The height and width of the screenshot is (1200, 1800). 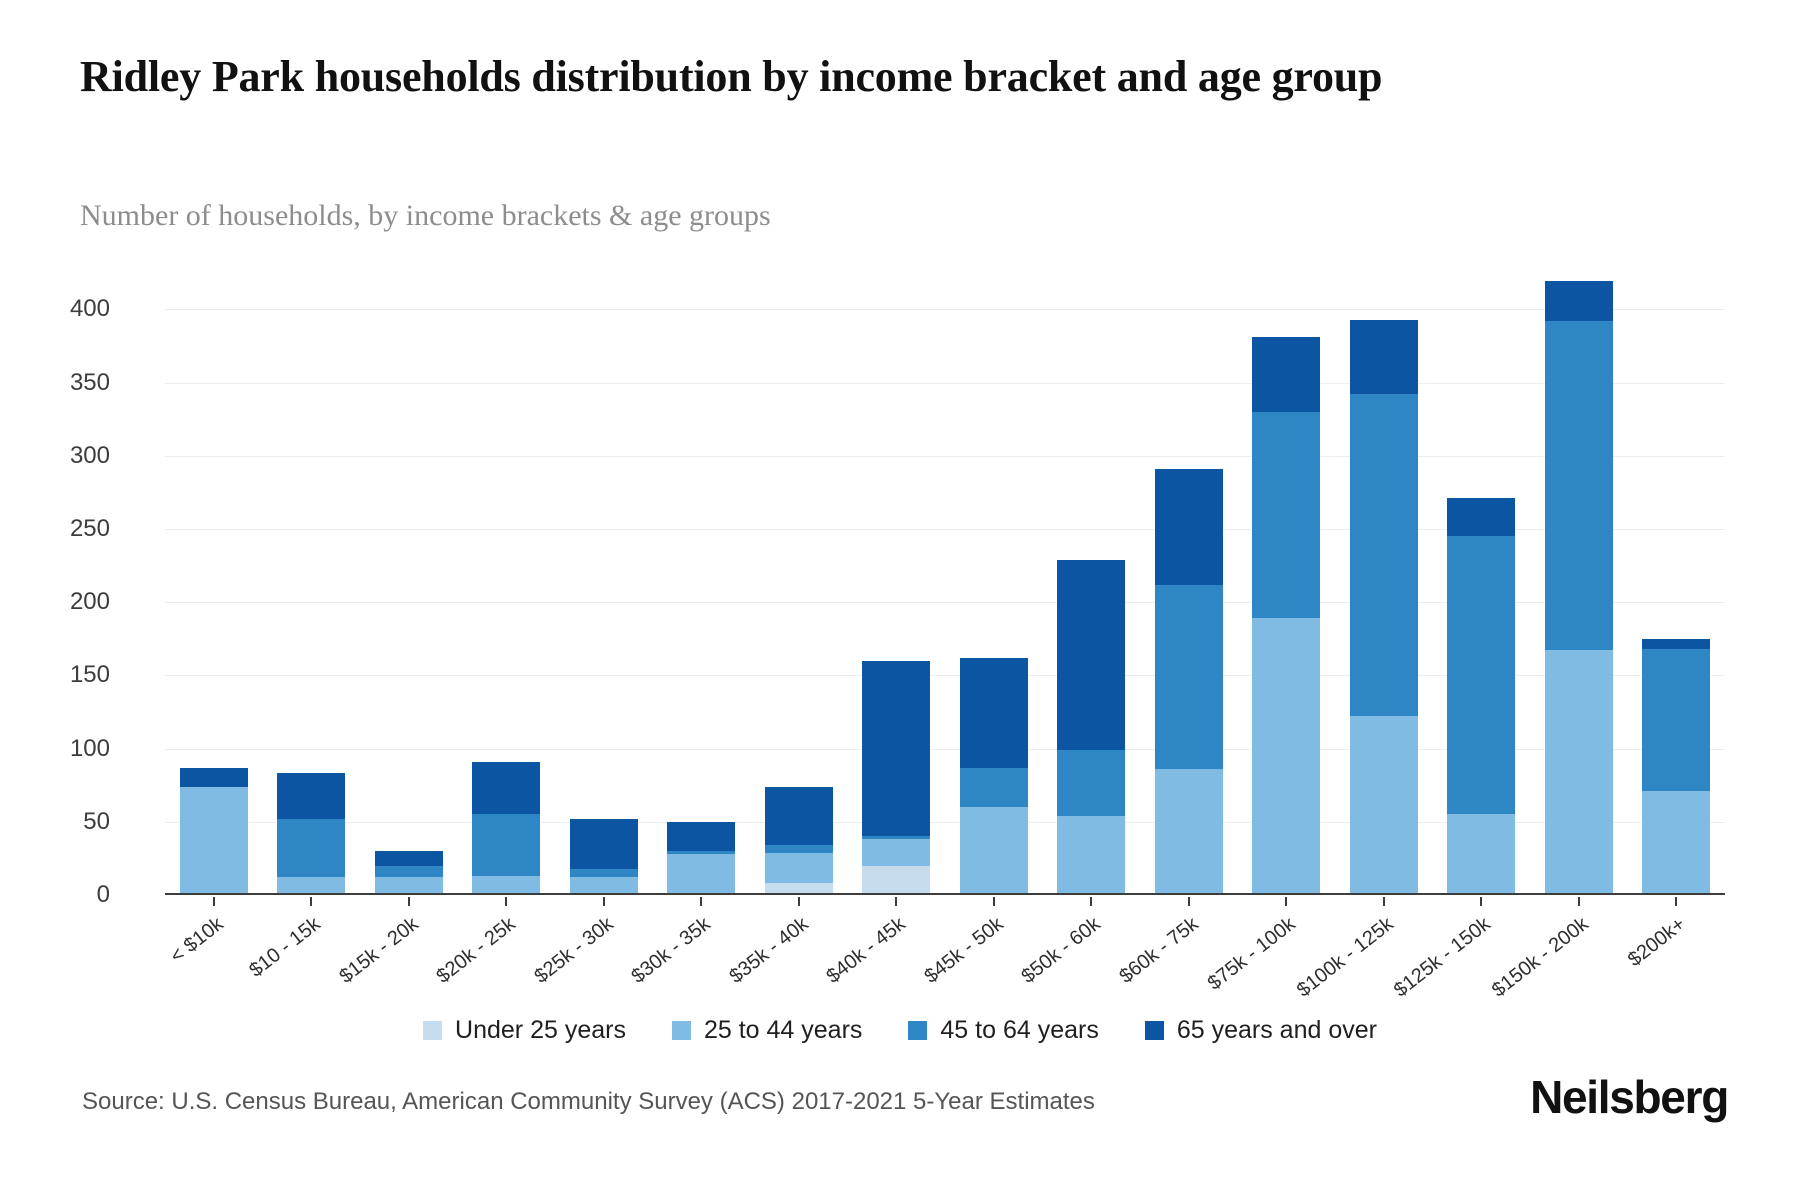 I want to click on legend-item: 65 years and over, so click(x=1260, y=1030).